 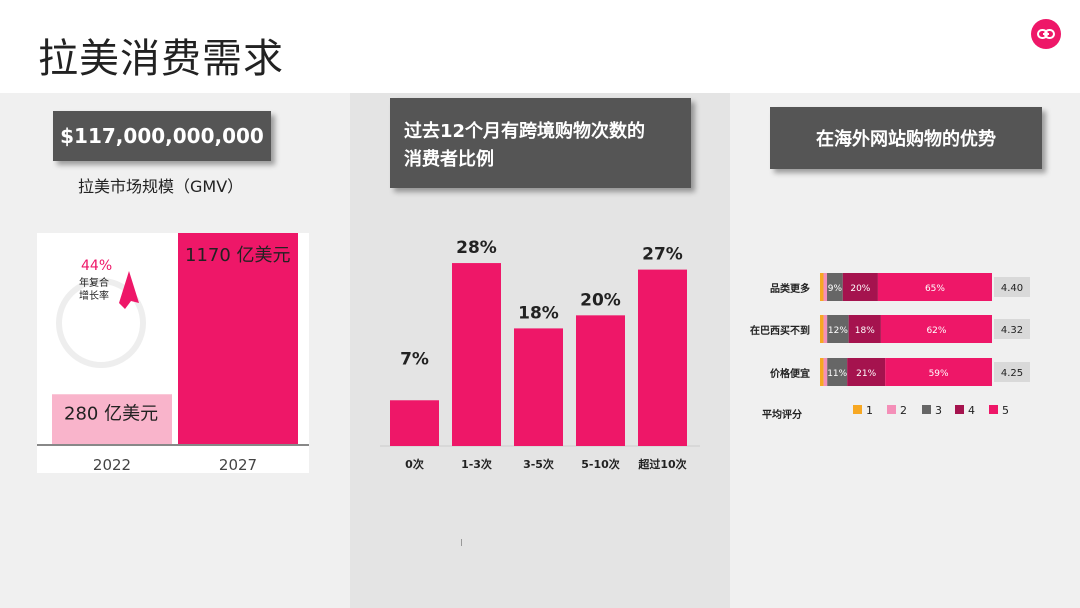 I want to click on legend-label: 5, so click(x=1005, y=410).